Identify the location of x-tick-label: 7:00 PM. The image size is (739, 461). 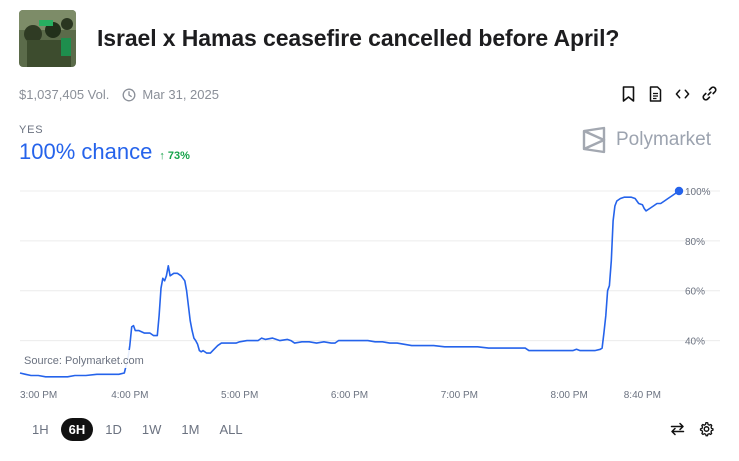
(459, 395).